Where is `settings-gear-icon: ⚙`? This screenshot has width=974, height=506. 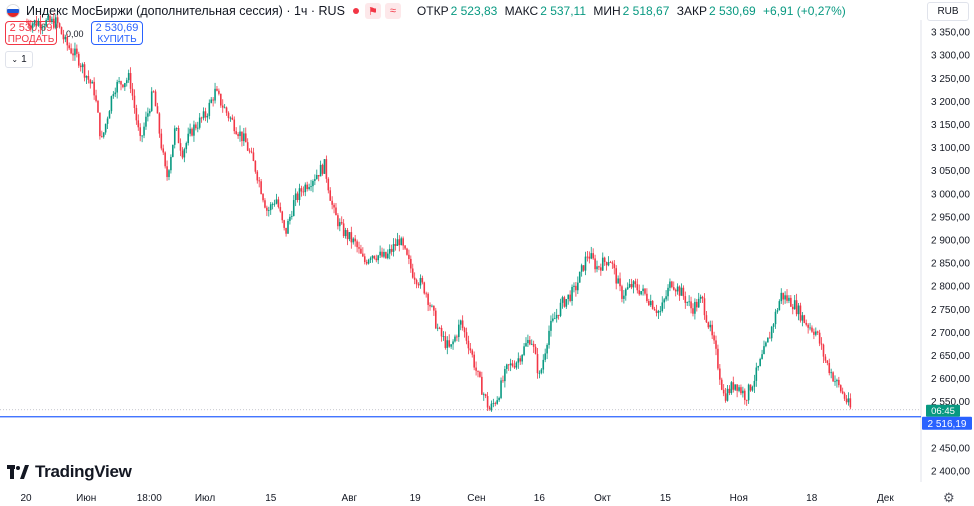
settings-gear-icon: ⚙ is located at coordinates (949, 497).